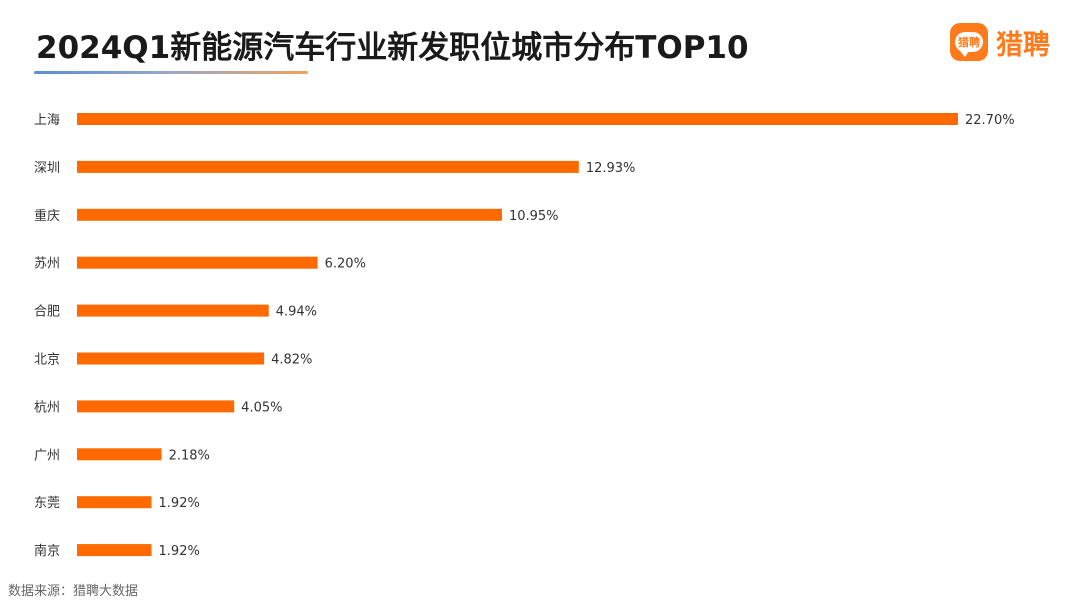  Describe the element at coordinates (611, 168) in the screenshot. I see `value-label: 12.93%` at that location.